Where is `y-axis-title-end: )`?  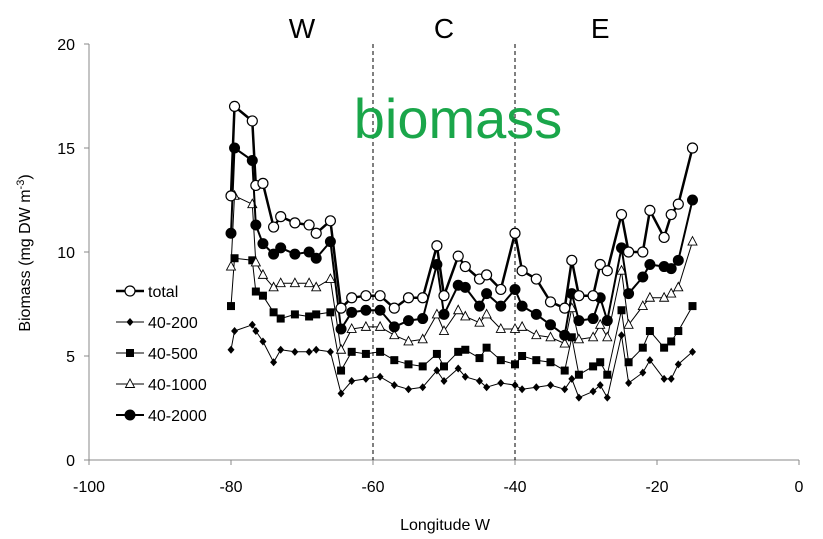 y-axis-title-end: ) is located at coordinates (25, 176).